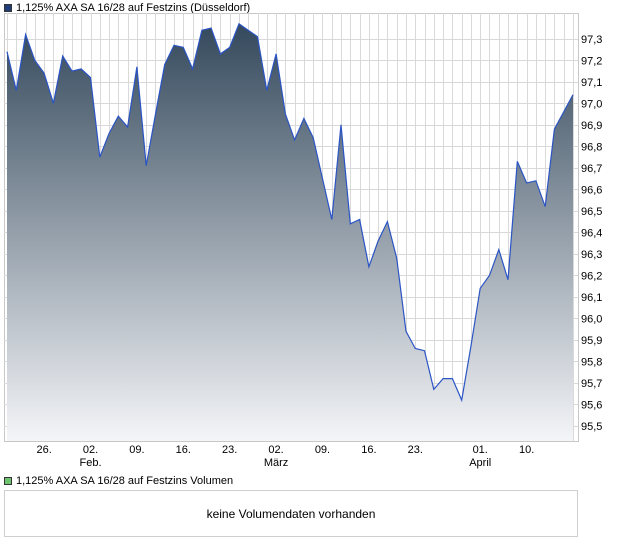  I want to click on volume-legend: 1,125% AXA SA 16/28 auf Festzins Volumen, so click(118, 481).